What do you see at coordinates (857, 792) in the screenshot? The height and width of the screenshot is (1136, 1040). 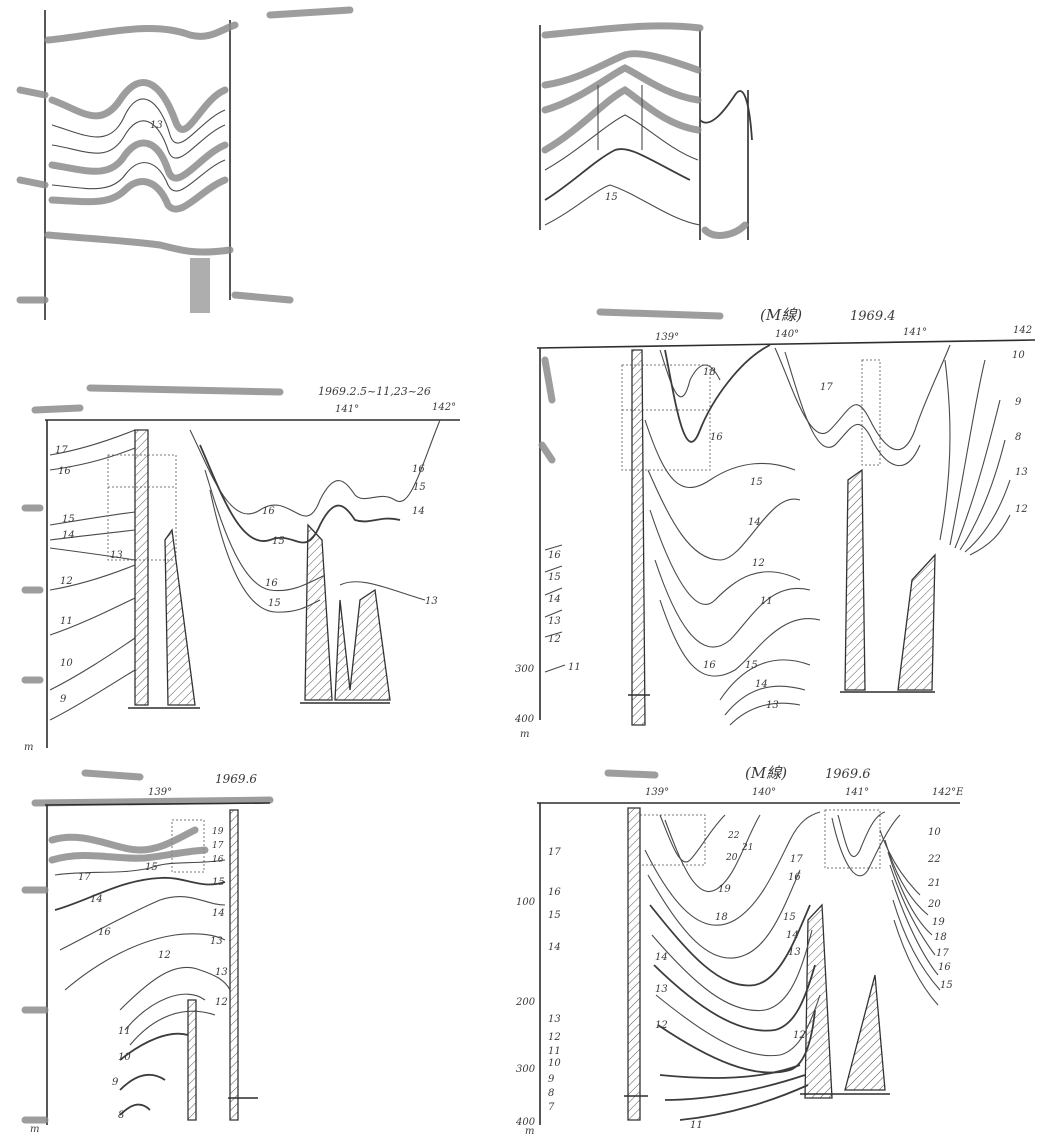 I see `panel-f-lon-label: 141°` at bounding box center [857, 792].